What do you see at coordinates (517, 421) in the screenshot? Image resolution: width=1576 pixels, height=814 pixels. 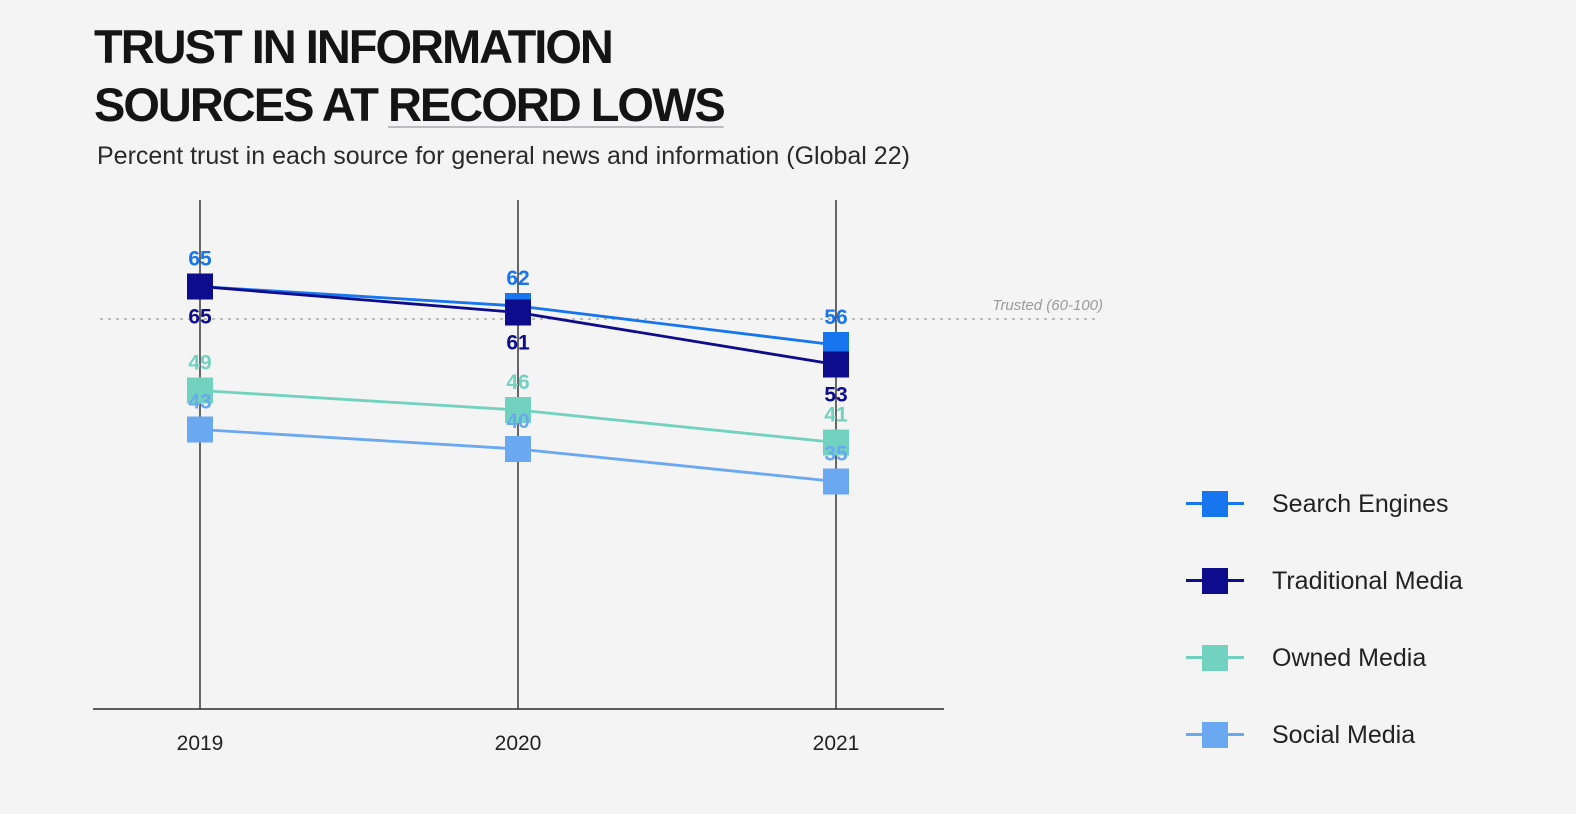 I see `data-label-social-media-2020: 40` at bounding box center [517, 421].